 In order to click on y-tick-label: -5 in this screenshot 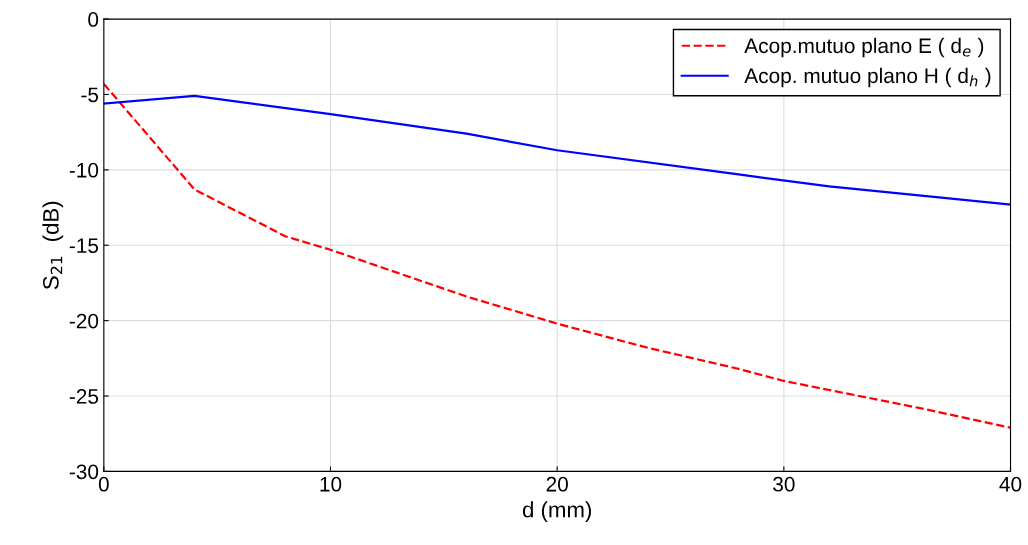, I will do `click(90, 95)`.